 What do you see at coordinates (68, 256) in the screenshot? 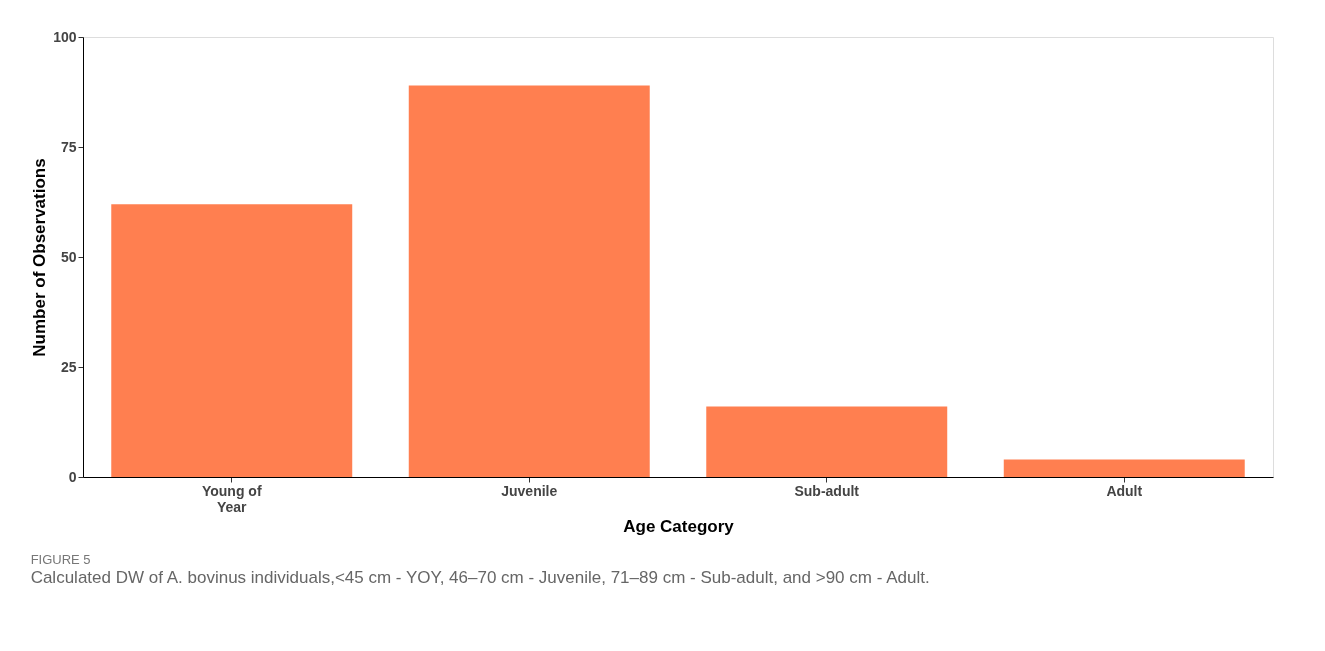
I see `y-tick-label: 50` at bounding box center [68, 256].